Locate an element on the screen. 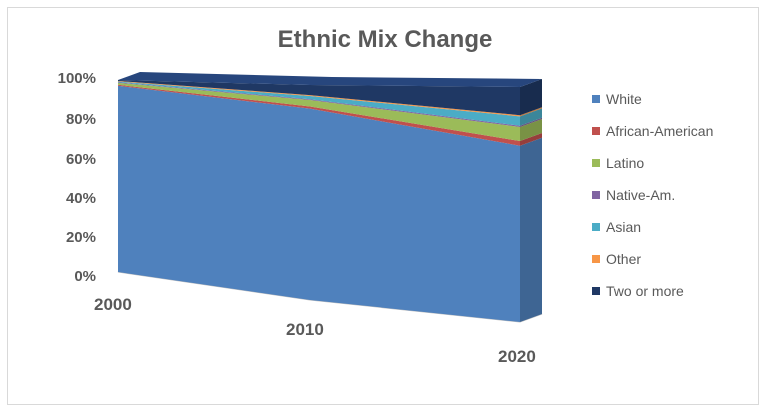  area-top-face is located at coordinates (330, 79).